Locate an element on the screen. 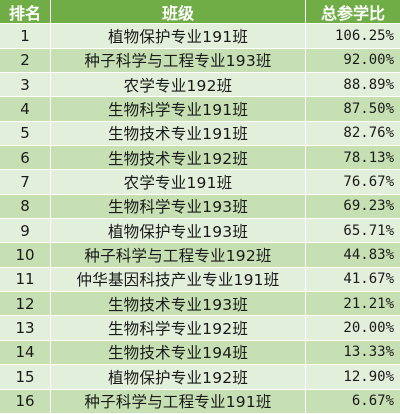 The height and width of the screenshot is (414, 400). header-ratio: 总参学比 is located at coordinates (353, 12).